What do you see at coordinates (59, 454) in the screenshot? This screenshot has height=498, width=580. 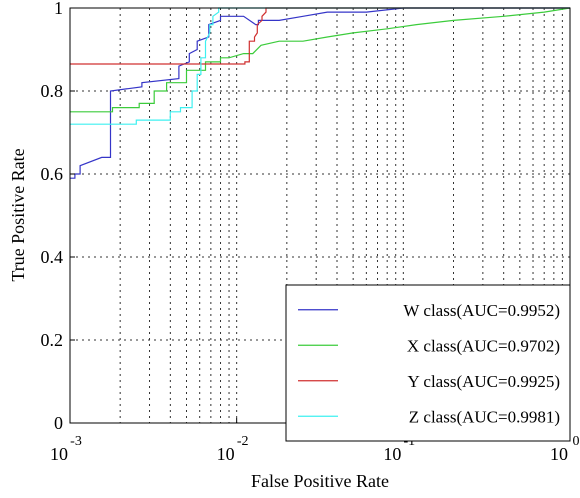 I see `x-tick-base-0: 10` at bounding box center [59, 454].